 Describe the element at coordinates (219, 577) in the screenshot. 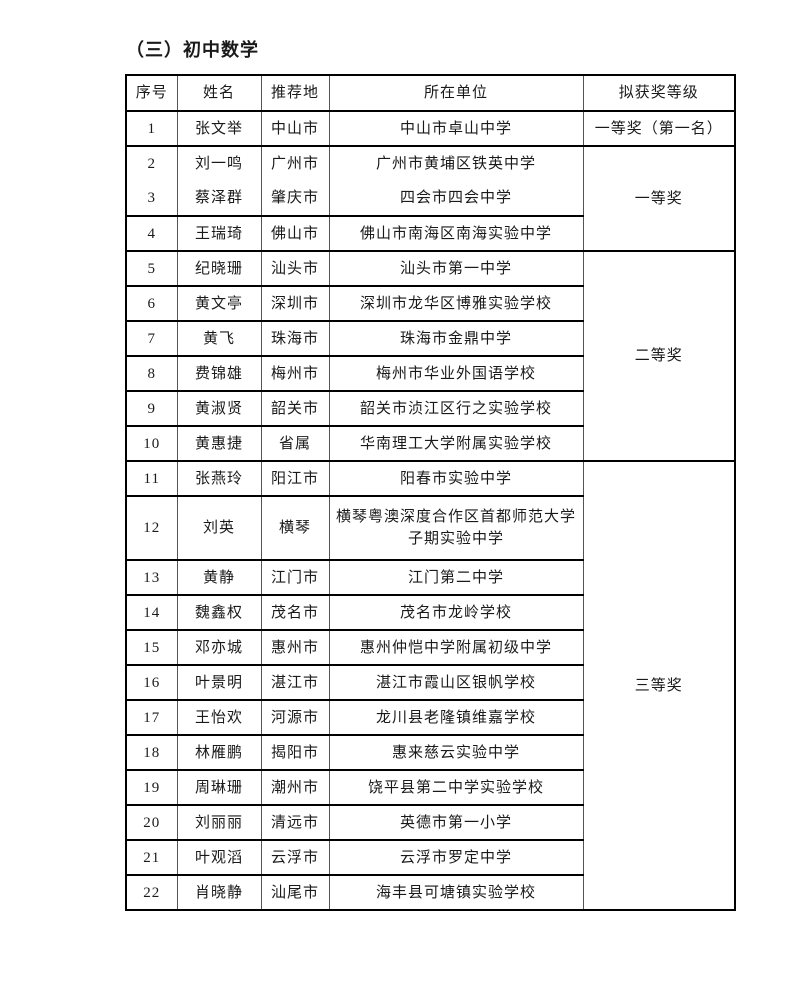

I see `cell-name: 黄静` at that location.